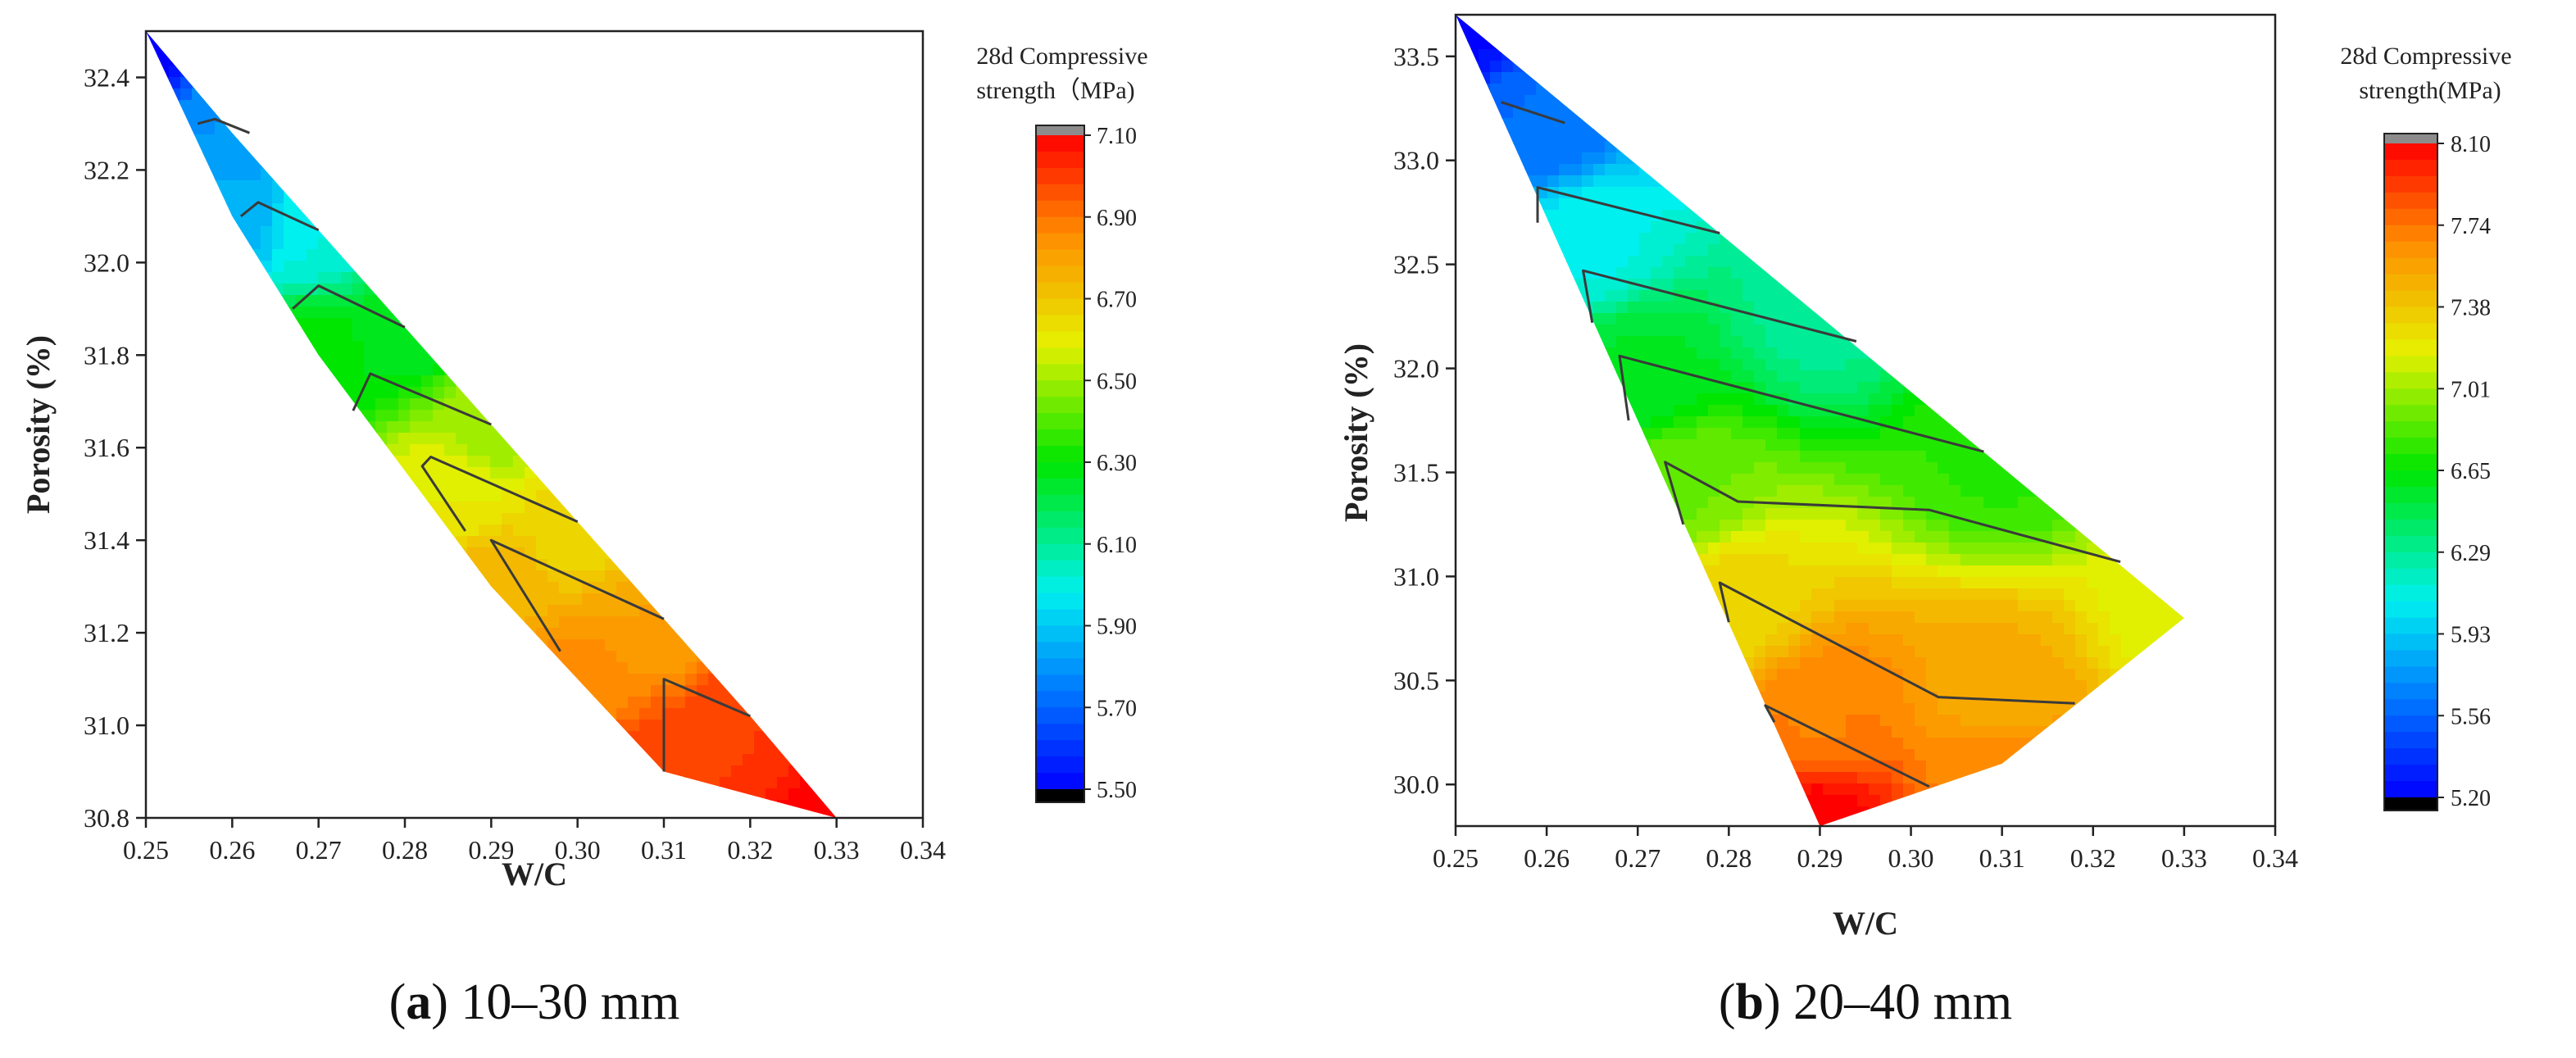 The height and width of the screenshot is (1058, 2576). Describe the element at coordinates (534, 841) in the screenshot. I see `x-axis-a: 0.25 0.26 0.27 0.28 0.29 0.30 0.31 0.32 0.33 0.34` at that location.